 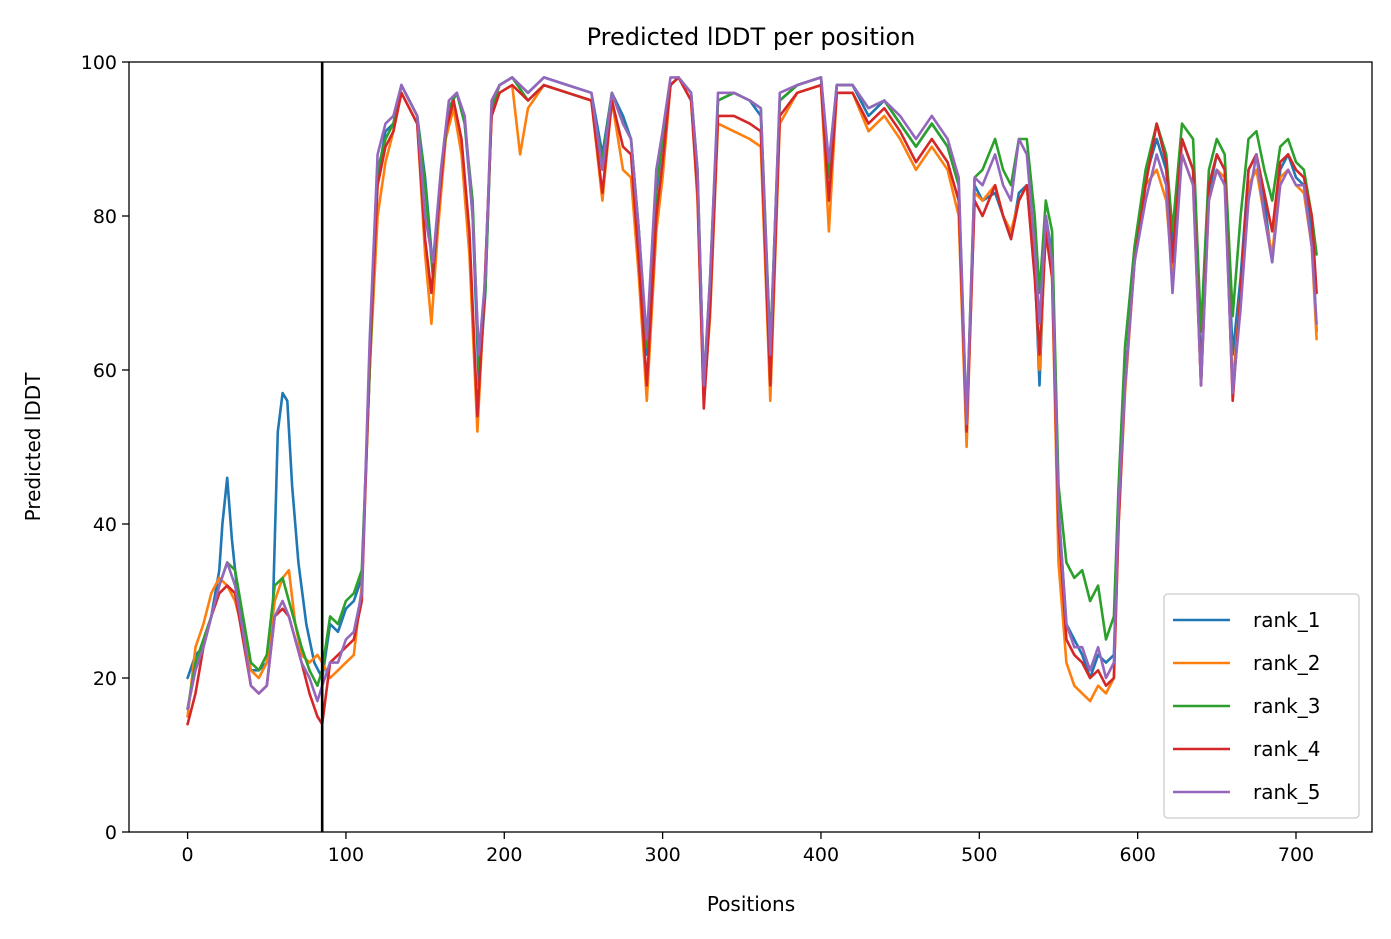 What do you see at coordinates (346, 855) in the screenshot?
I see `x-tick-label: 100` at bounding box center [346, 855].